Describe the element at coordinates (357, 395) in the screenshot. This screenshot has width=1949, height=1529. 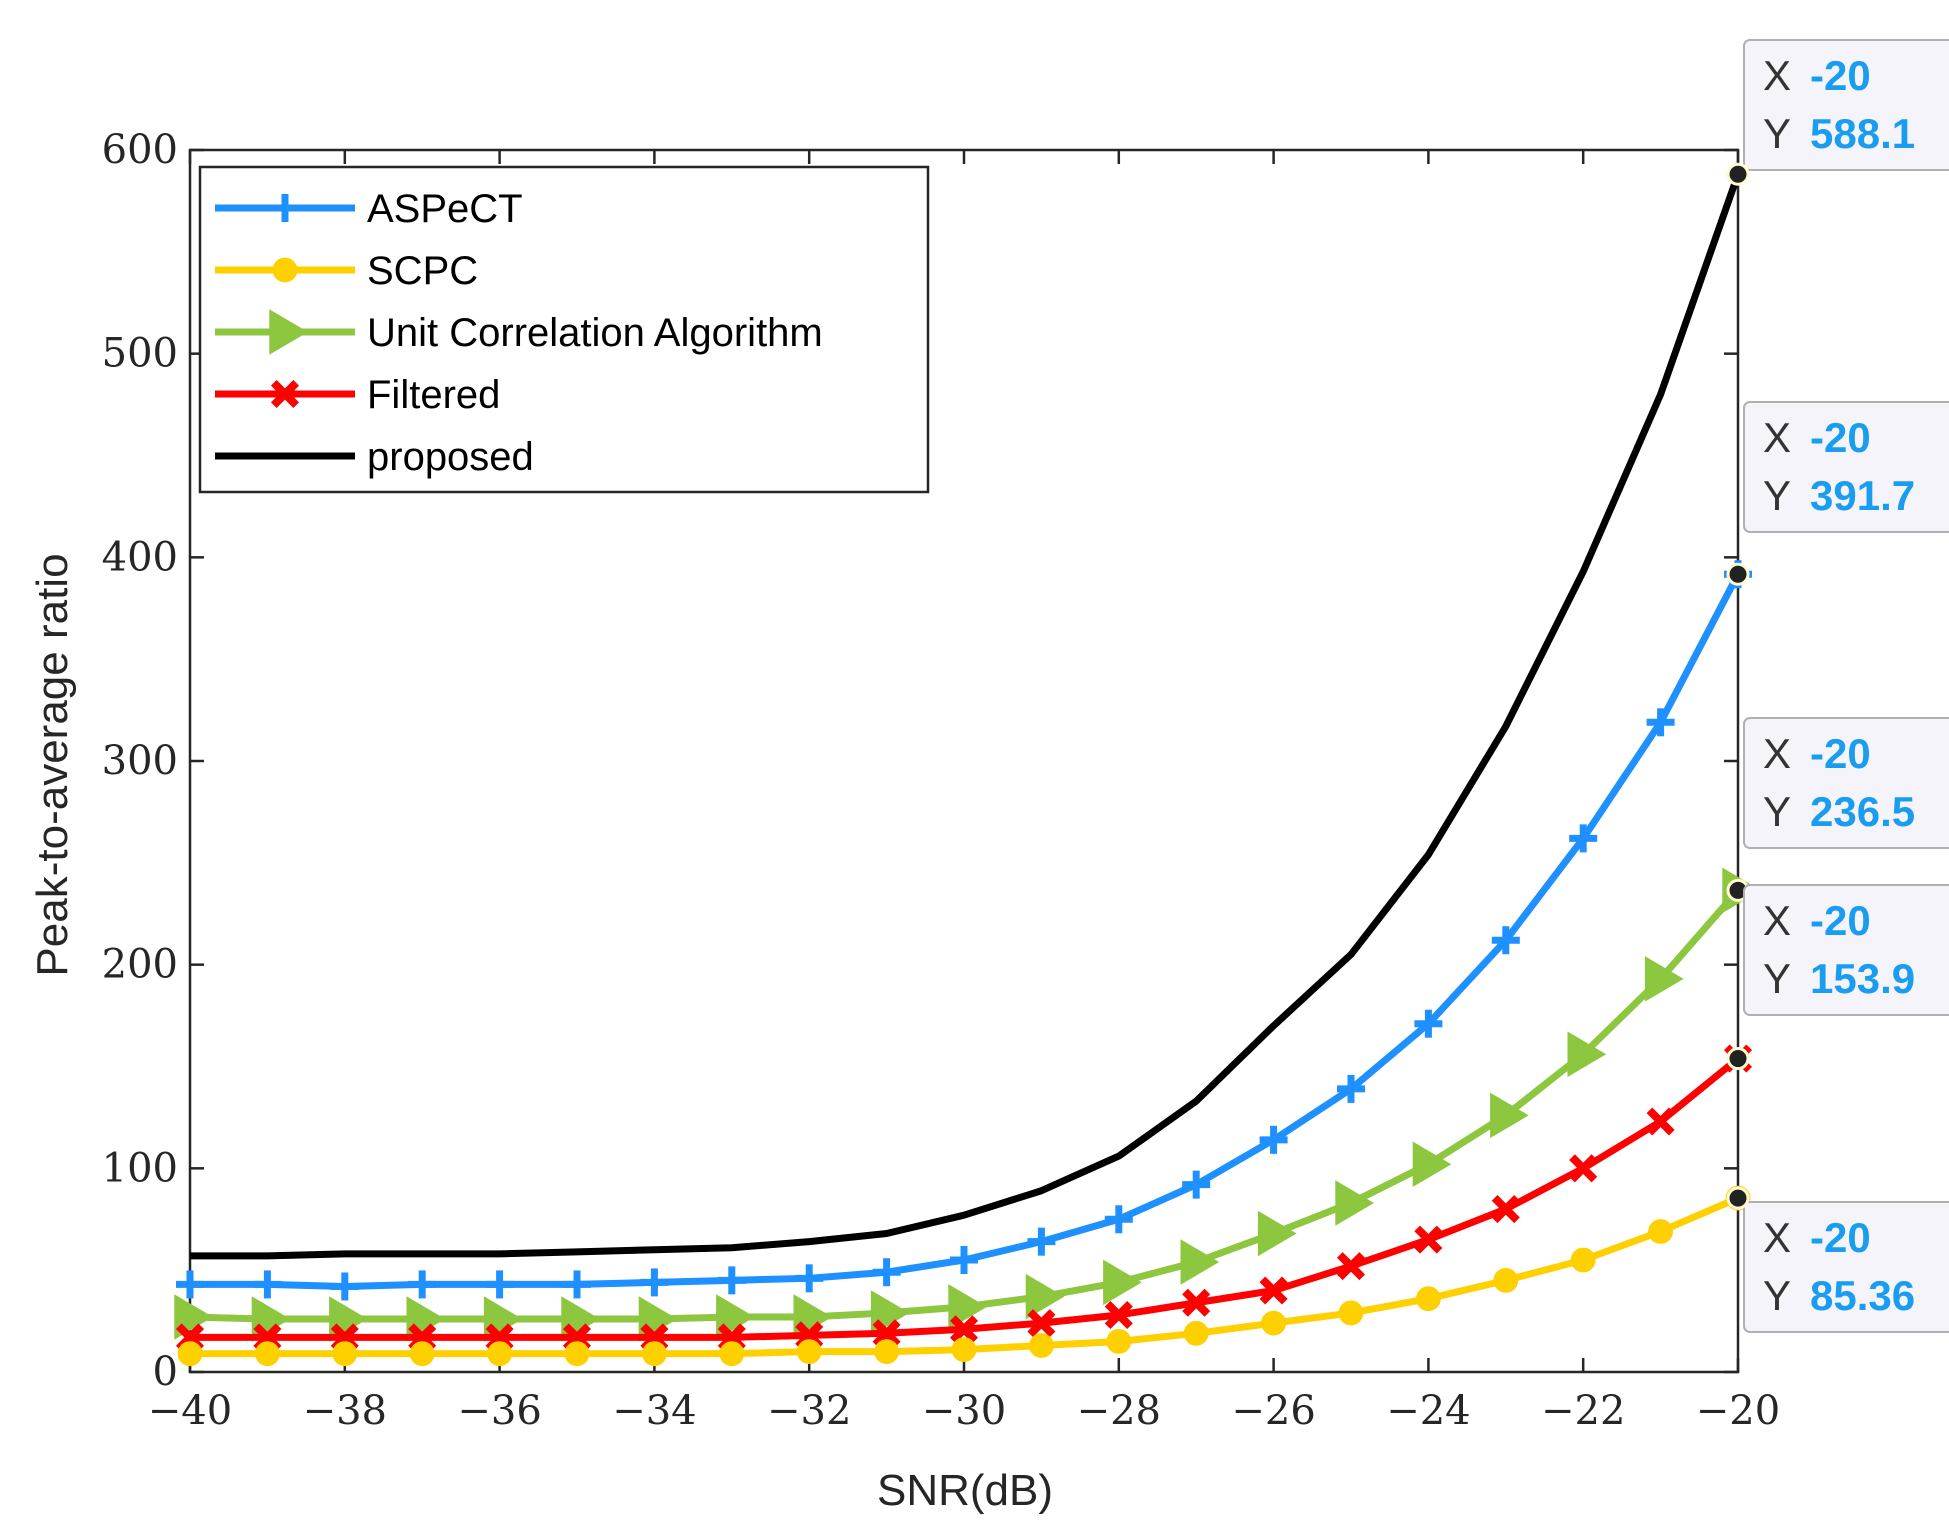
I see `legend-item: Filtered` at that location.